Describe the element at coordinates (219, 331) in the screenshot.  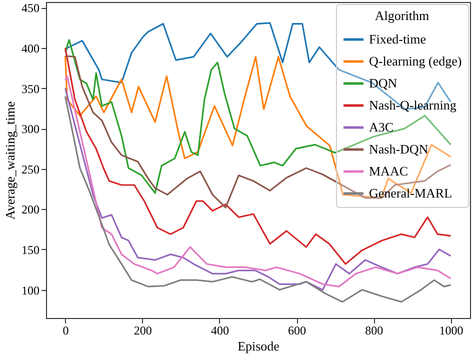
I see `x-tick-label: 400` at that location.